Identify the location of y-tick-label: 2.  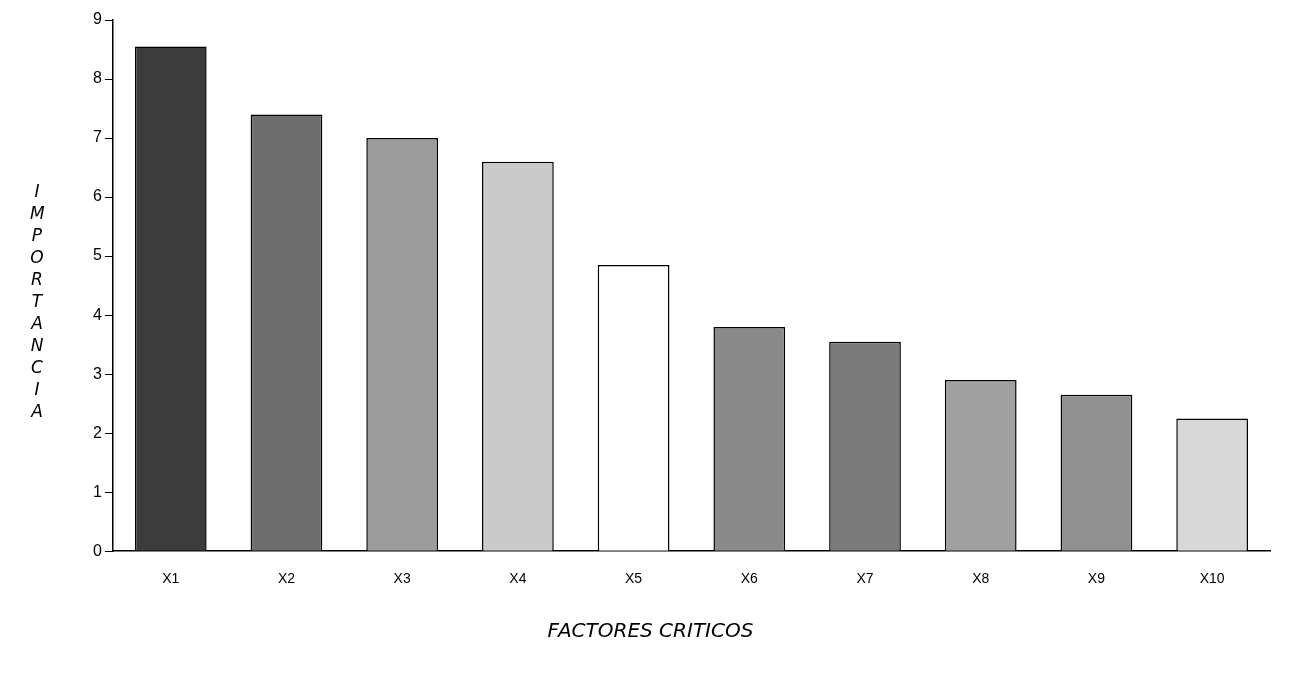
(97, 432).